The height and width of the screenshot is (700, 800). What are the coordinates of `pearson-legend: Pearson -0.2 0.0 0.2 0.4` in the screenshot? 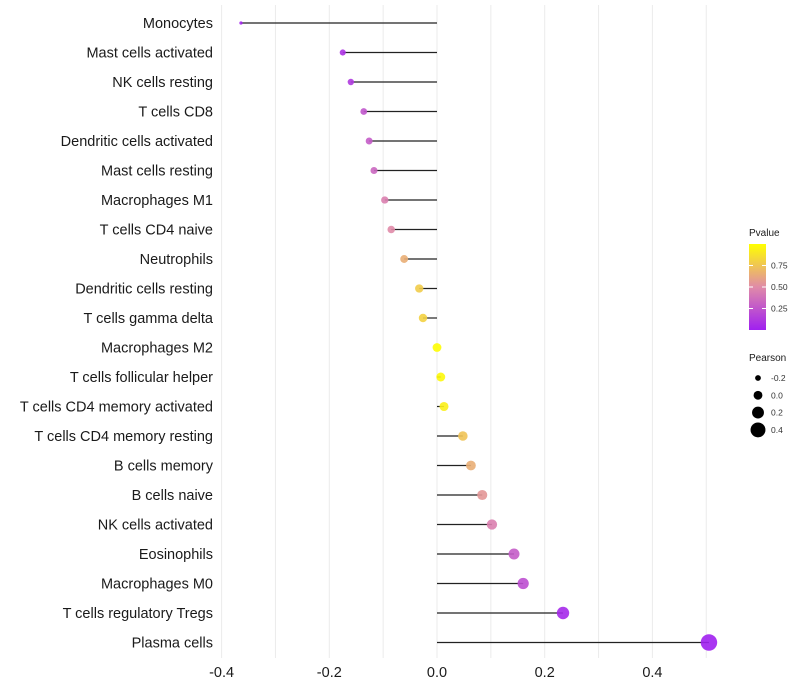 It's located at (767, 395).